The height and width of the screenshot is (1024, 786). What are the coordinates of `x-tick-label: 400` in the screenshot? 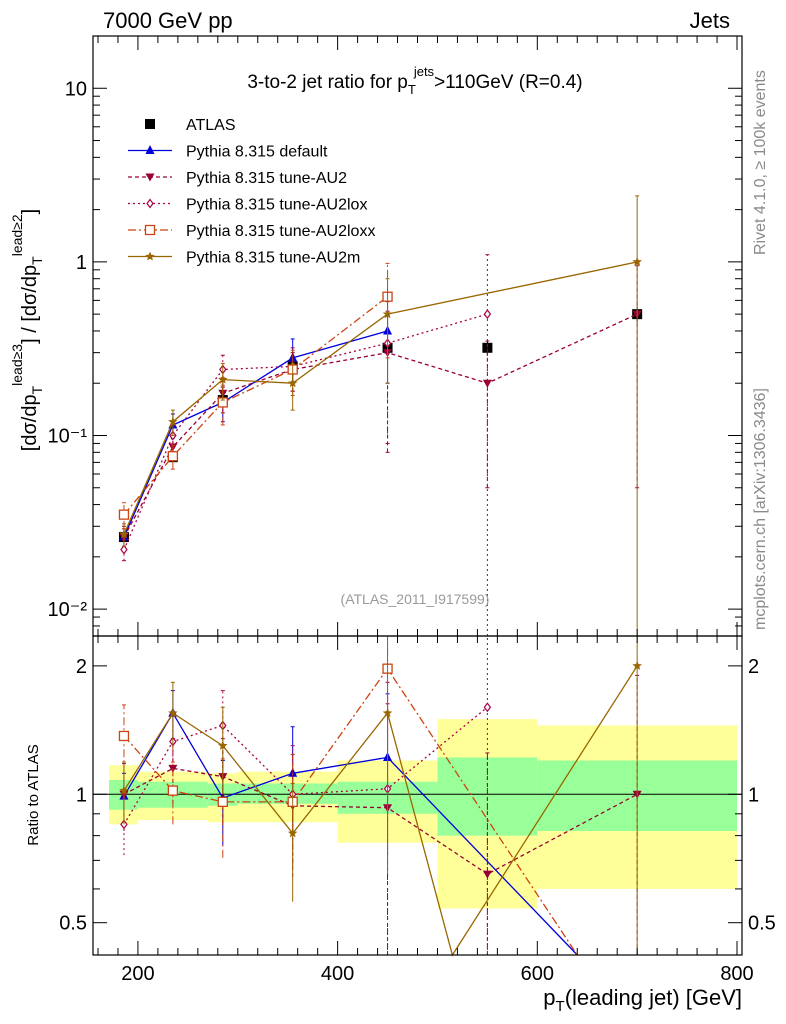 It's located at (337, 974).